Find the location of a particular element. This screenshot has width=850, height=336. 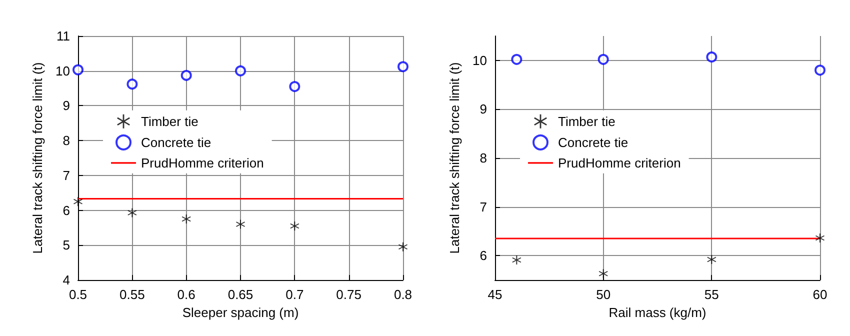

y-tick-label: 11 is located at coordinates (63, 36).